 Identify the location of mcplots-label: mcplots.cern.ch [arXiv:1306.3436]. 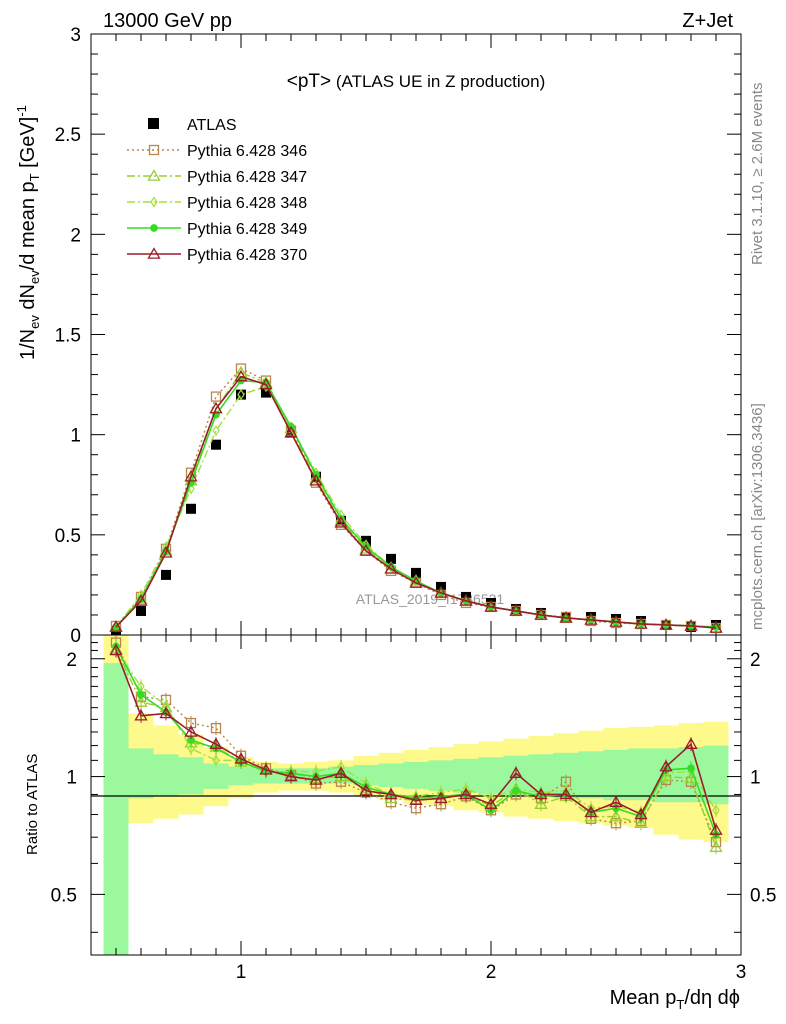
(757, 516).